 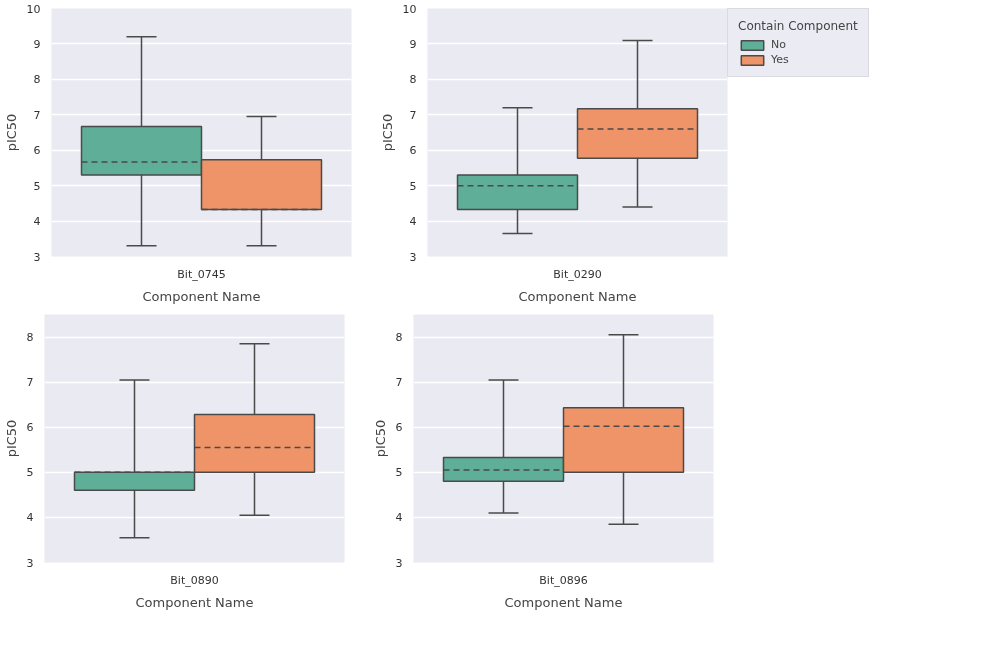 What do you see at coordinates (563, 580) in the screenshot?
I see `x-tick-label: Bit_0896` at bounding box center [563, 580].